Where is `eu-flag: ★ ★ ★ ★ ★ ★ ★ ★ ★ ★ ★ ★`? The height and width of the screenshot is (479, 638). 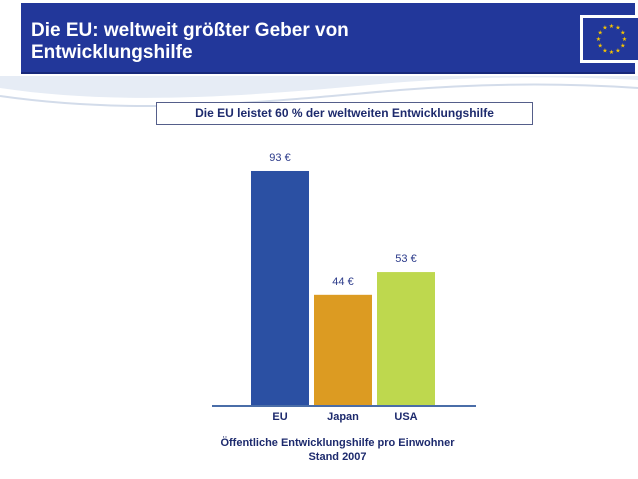 eu-flag: ★ ★ ★ ★ ★ ★ ★ ★ ★ ★ ★ ★ is located at coordinates (609, 39).